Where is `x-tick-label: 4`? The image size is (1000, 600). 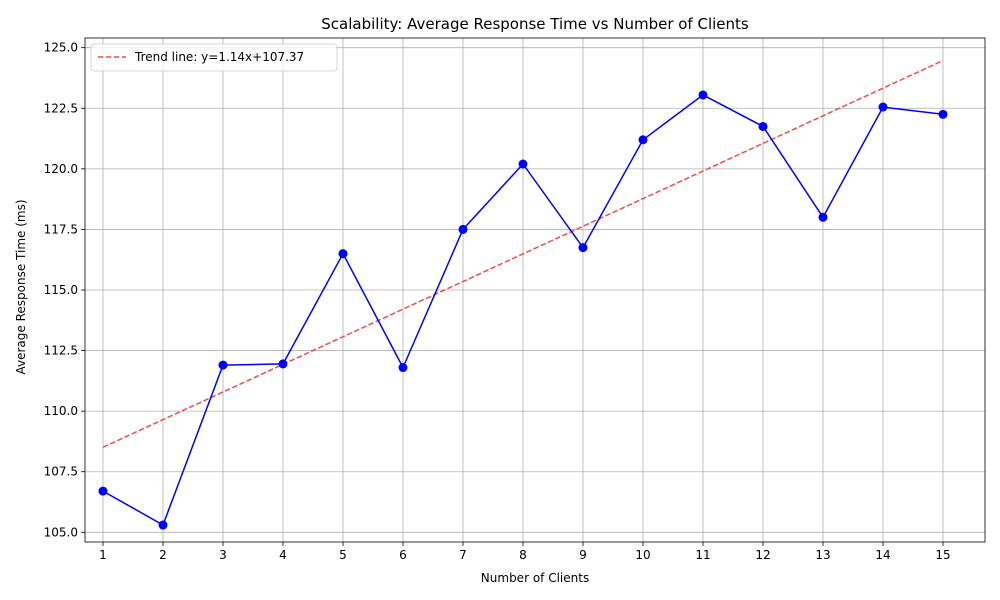
x-tick-label: 4 is located at coordinates (283, 555).